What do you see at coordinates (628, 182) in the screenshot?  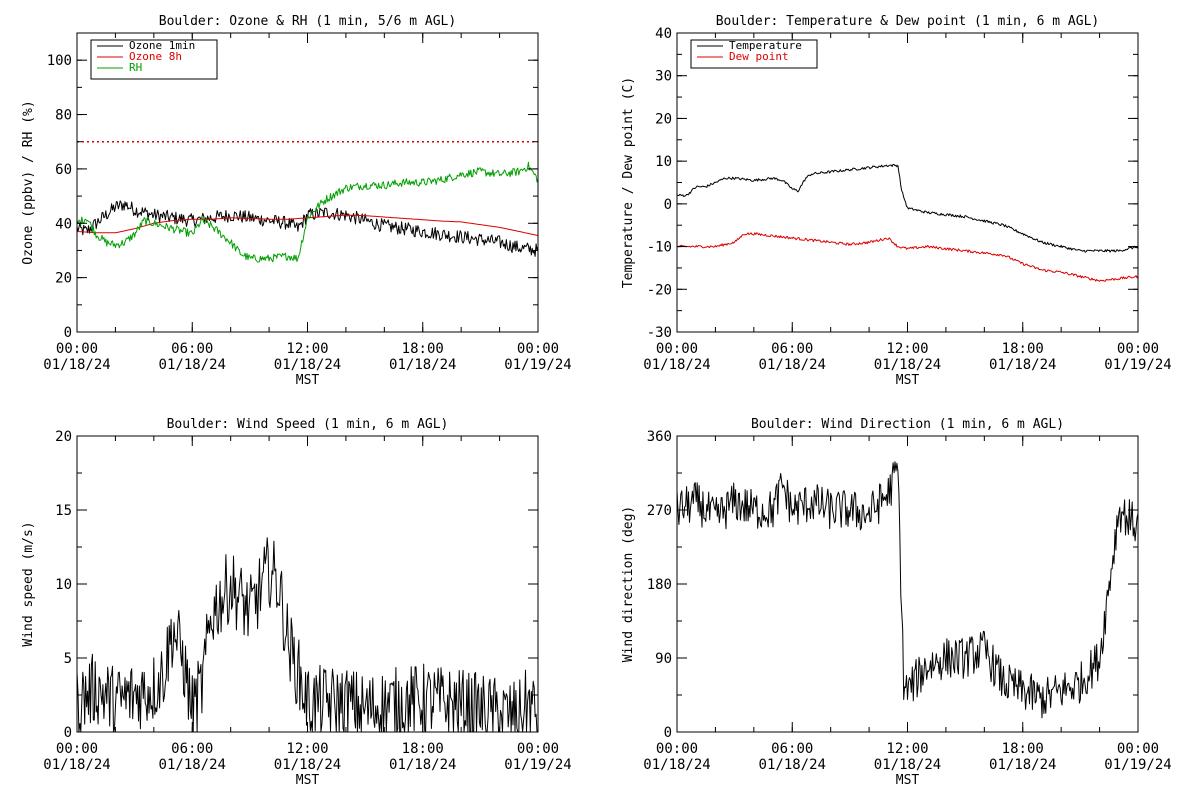 I see `y-axis-label: Temperature / Dew point (C)` at bounding box center [628, 182].